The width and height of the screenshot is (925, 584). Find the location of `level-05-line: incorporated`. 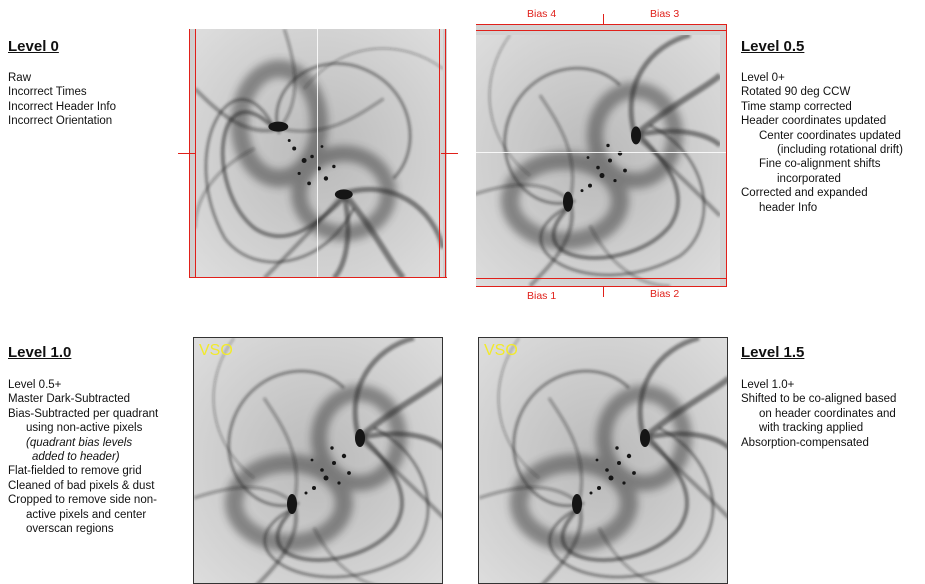

level-05-line: incorporated is located at coordinates (809, 178).